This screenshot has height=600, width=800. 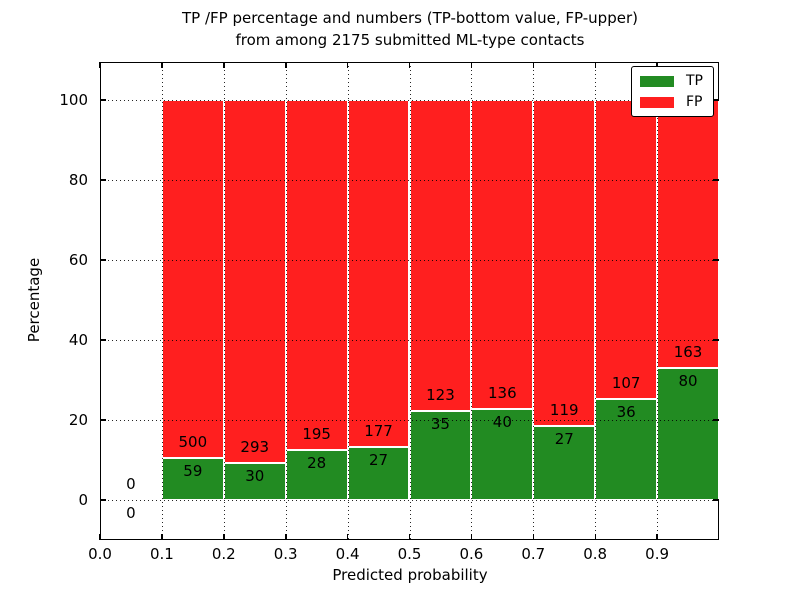 I want to click on y-tick-label: 60, so click(x=78, y=260).